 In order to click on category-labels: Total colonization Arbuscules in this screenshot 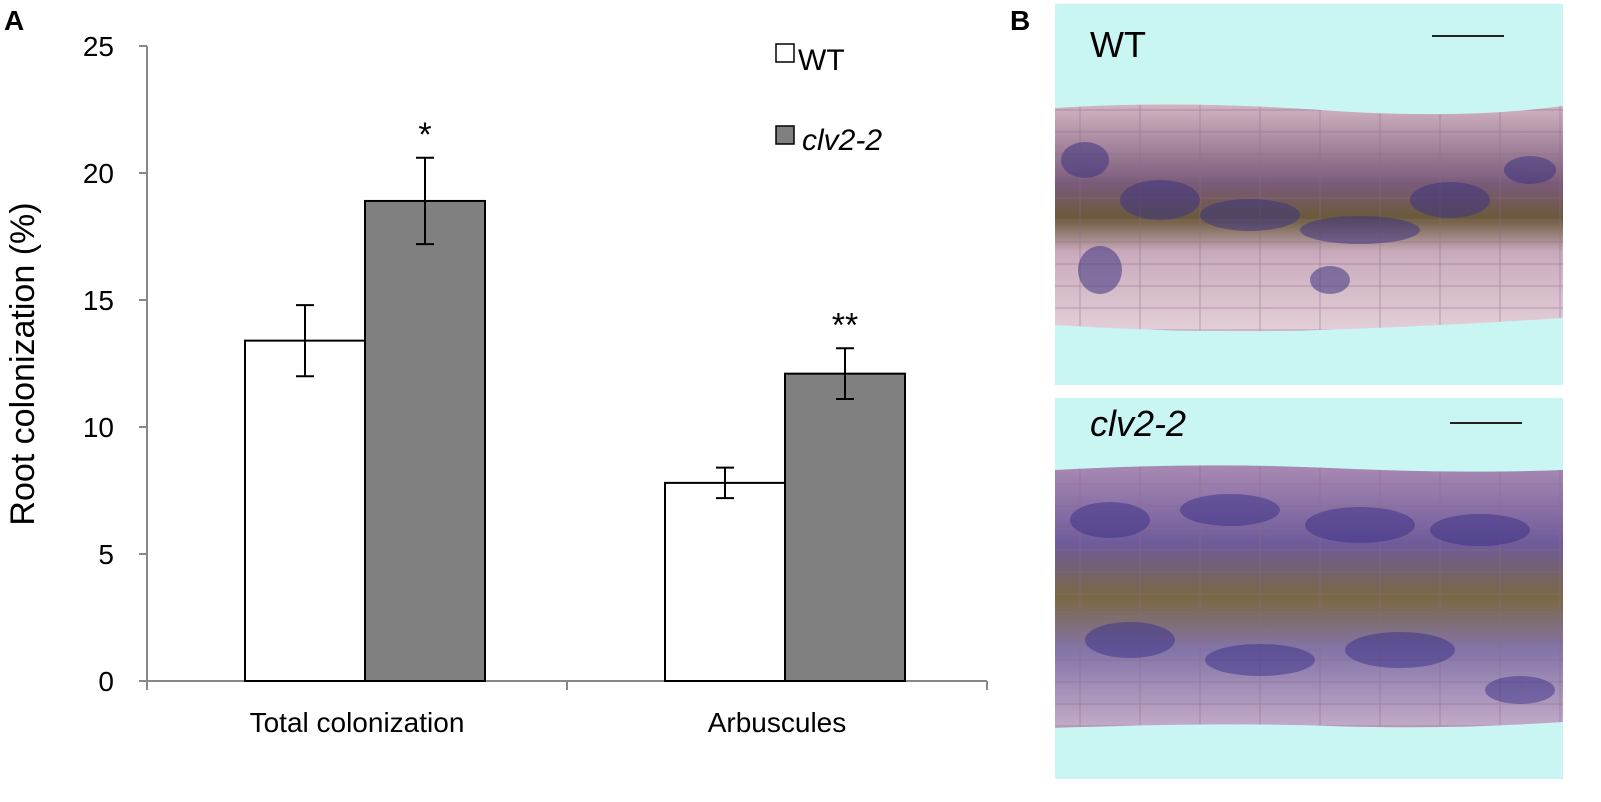, I will do `click(548, 722)`.